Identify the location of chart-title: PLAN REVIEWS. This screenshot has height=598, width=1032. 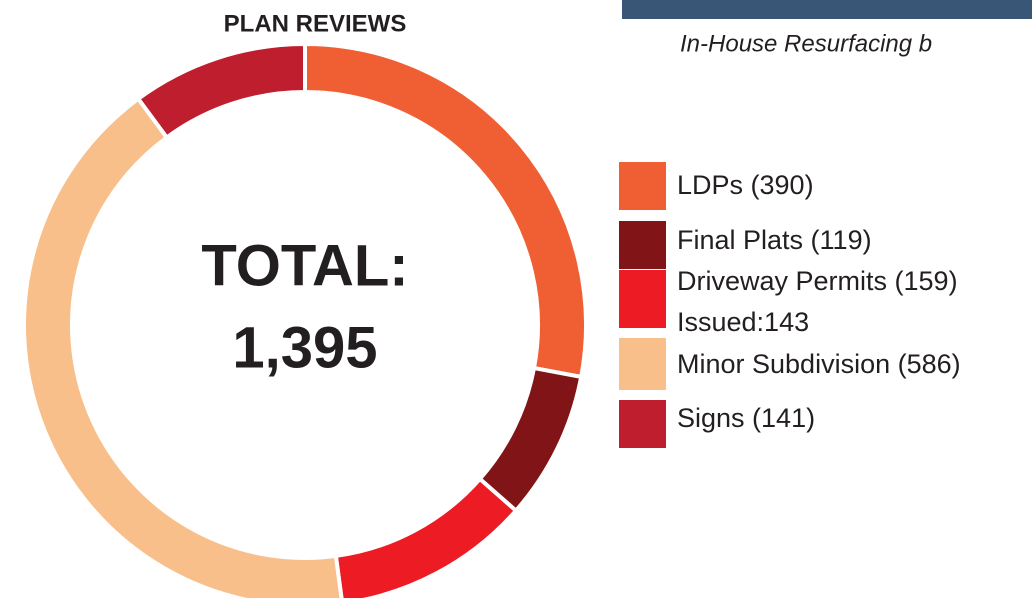
(315, 23).